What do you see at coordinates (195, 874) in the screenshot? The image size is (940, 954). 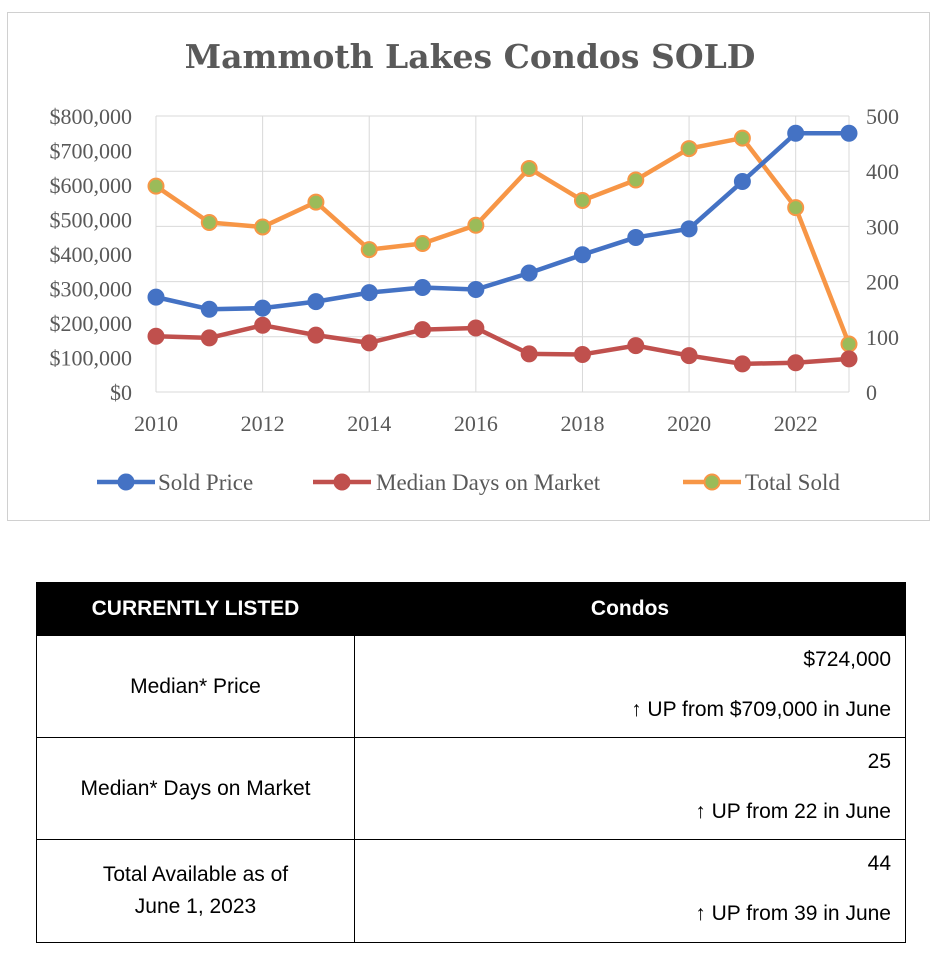 I see `row-label-line1: Total Available as of` at bounding box center [195, 874].